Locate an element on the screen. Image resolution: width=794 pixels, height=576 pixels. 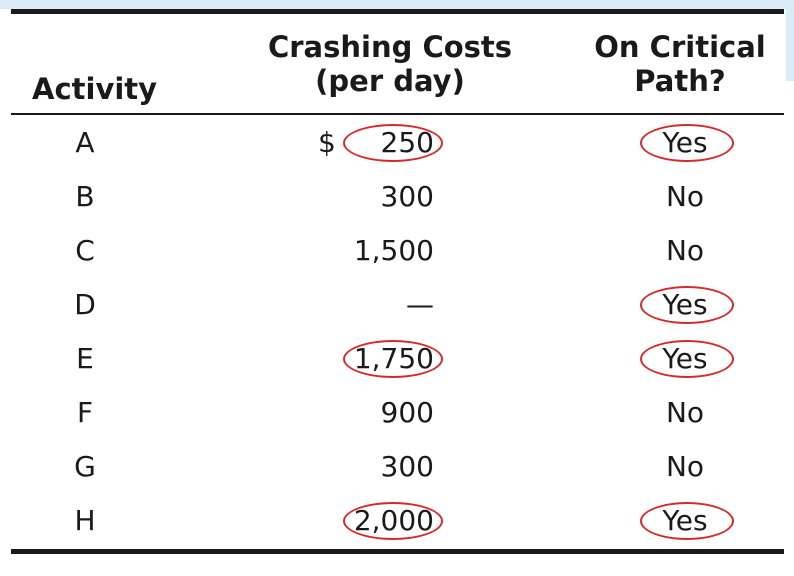
table-row: A $ 250 Yes is located at coordinates (397, 143).